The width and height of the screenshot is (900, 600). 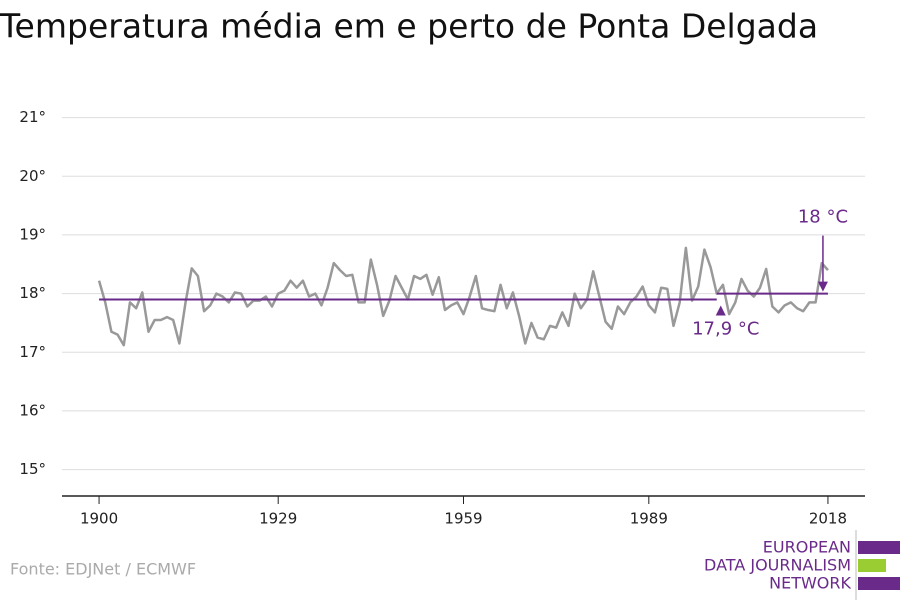 What do you see at coordinates (463, 519) in the screenshot?
I see `x-tick-label: 1959` at bounding box center [463, 519].